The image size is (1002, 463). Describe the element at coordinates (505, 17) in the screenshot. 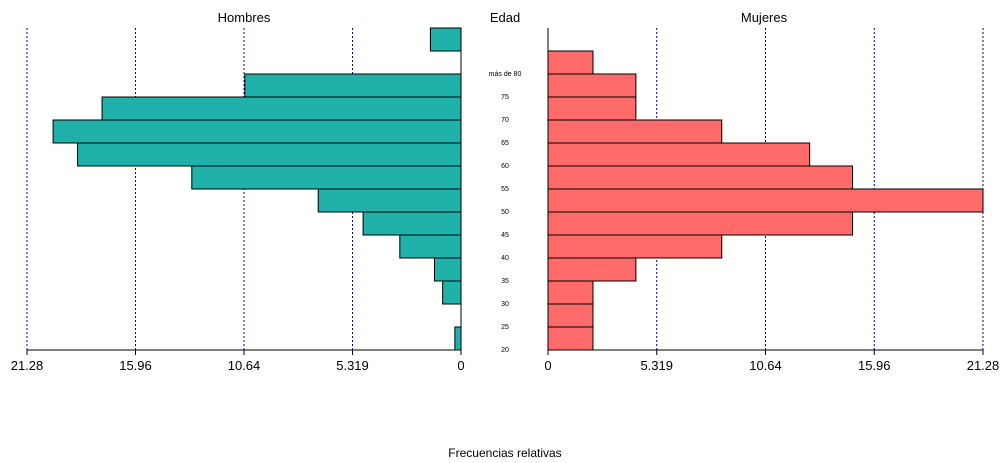

I see `center-axis-title: Edad` at that location.